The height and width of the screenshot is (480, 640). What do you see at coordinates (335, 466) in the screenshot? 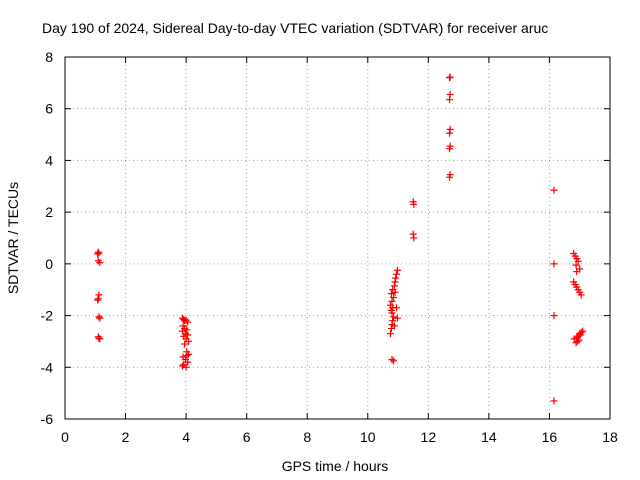
I see `x-axis-label: GPS time / hours` at bounding box center [335, 466].